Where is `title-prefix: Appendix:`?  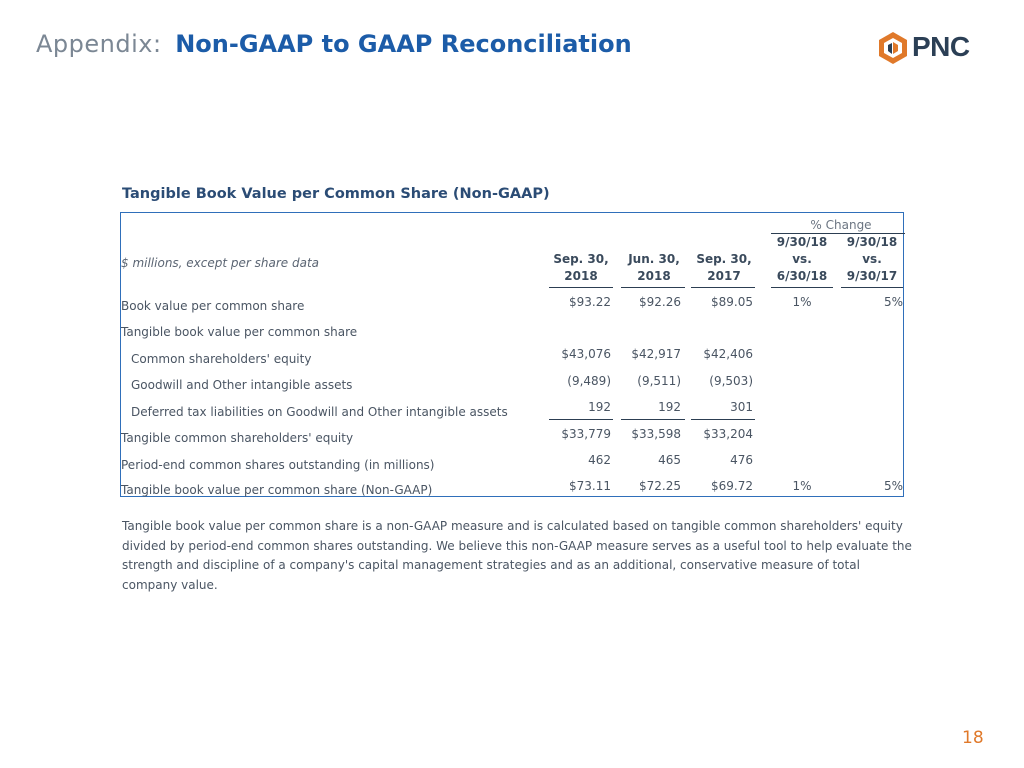
title-prefix: Appendix: is located at coordinates (99, 44).